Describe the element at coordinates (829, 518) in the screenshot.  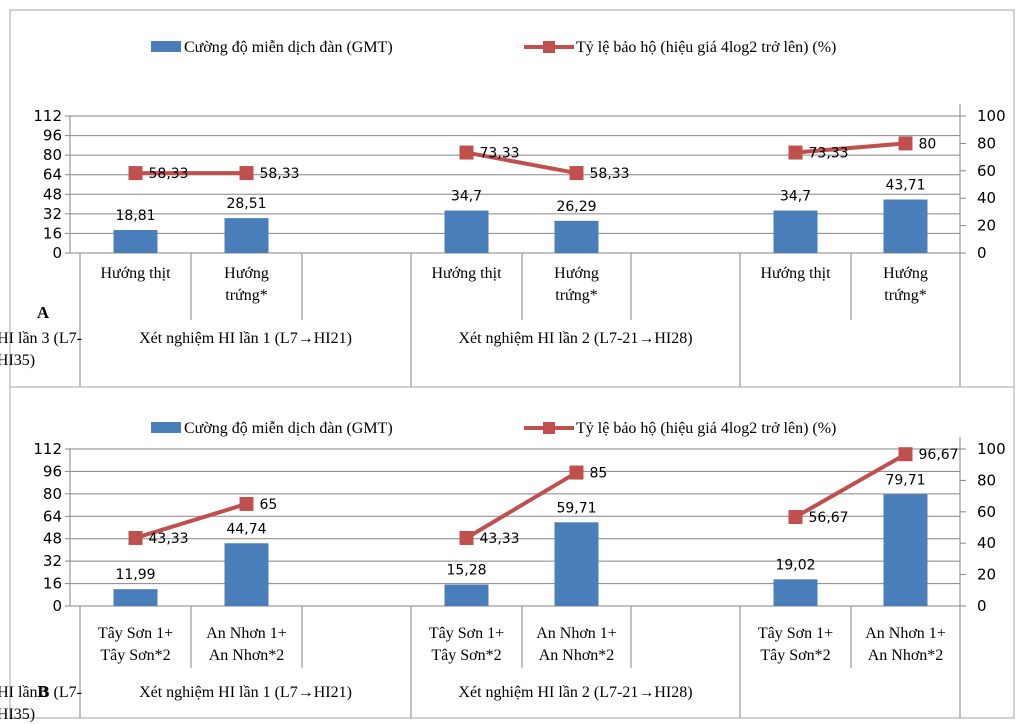
I see `line-value-label: 56,67` at that location.